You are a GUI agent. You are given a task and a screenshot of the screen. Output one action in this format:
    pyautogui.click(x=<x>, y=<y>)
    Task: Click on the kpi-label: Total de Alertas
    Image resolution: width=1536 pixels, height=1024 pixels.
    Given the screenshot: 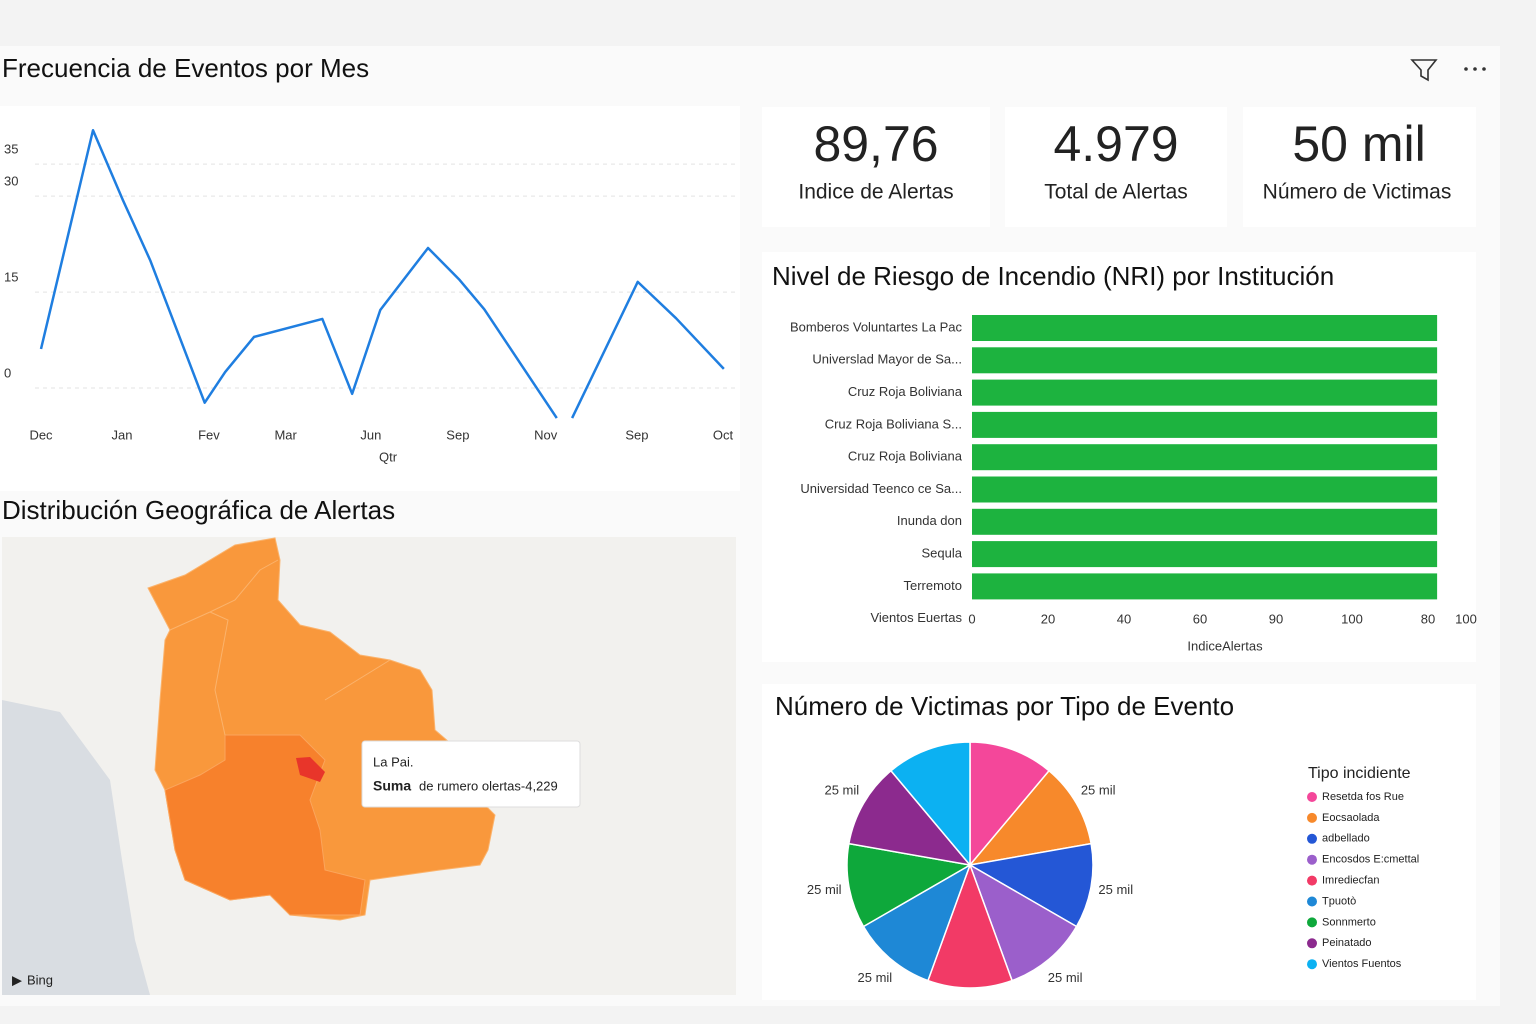 What is the action you would take?
    pyautogui.click(x=1116, y=192)
    